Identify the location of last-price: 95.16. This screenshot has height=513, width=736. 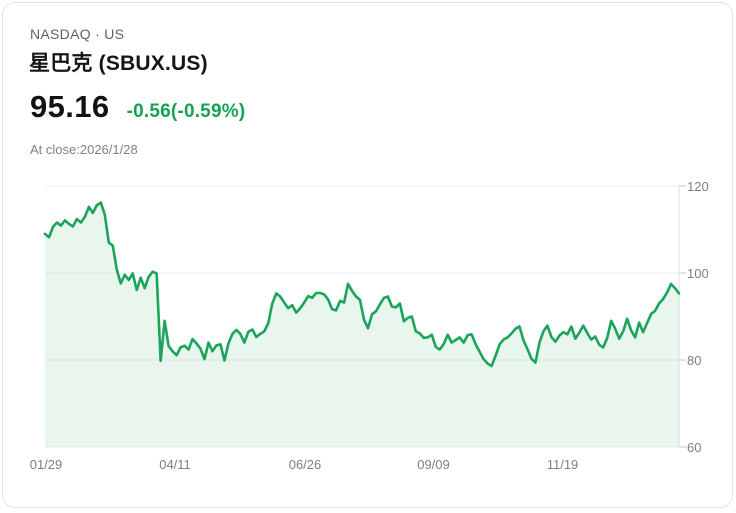
(70, 106).